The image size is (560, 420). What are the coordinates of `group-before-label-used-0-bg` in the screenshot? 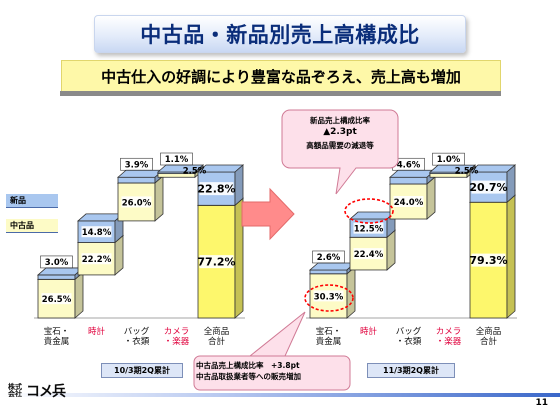 It's located at (56, 299).